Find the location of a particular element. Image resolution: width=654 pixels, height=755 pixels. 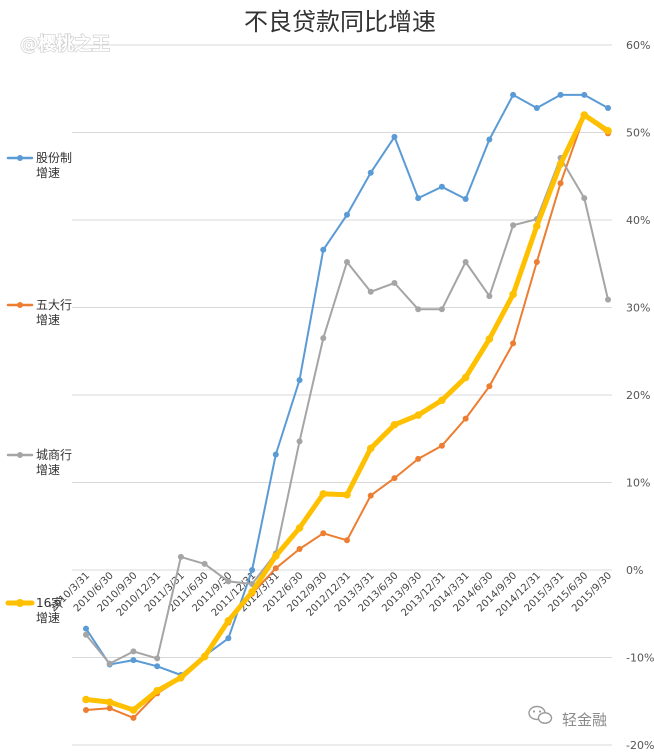

y-tick-label: 40% is located at coordinates (638, 220).